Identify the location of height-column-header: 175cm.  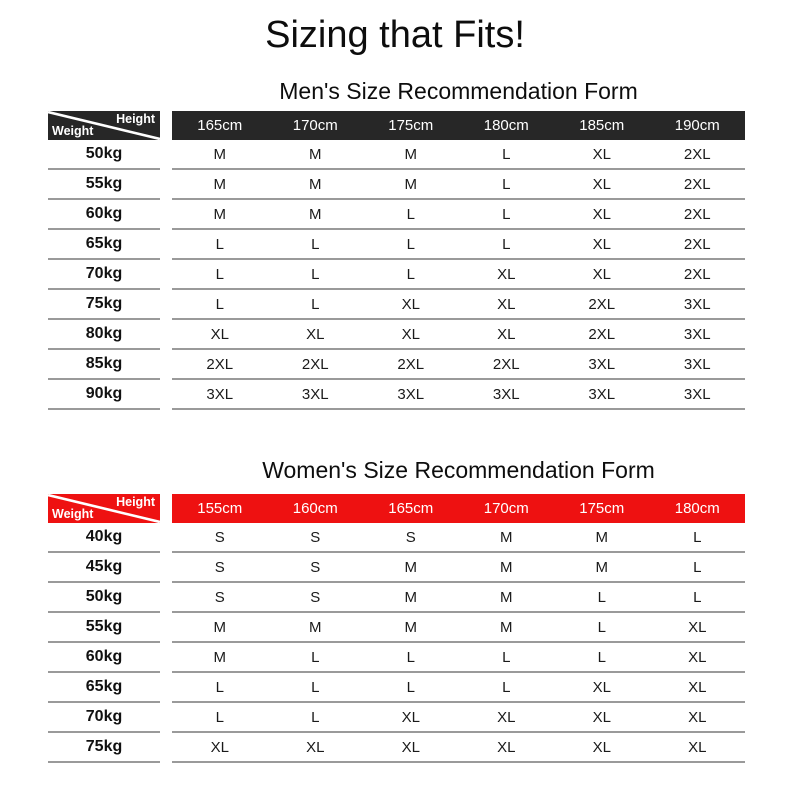
(602, 508).